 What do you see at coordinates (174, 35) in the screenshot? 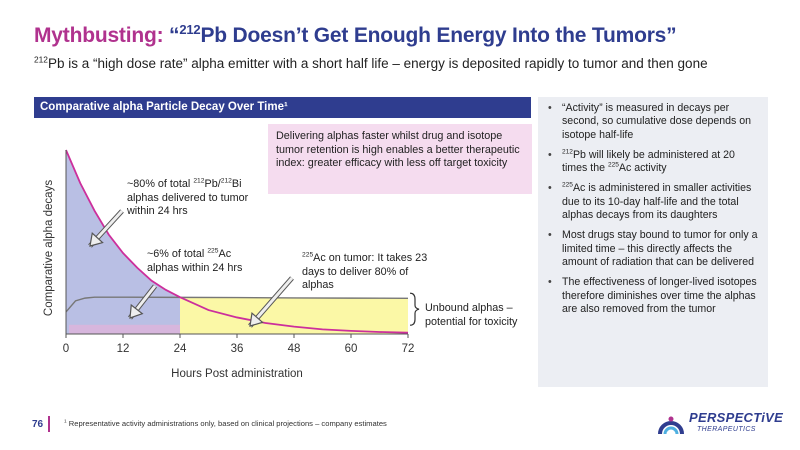
I see `title-quote-open: “` at bounding box center [174, 35].